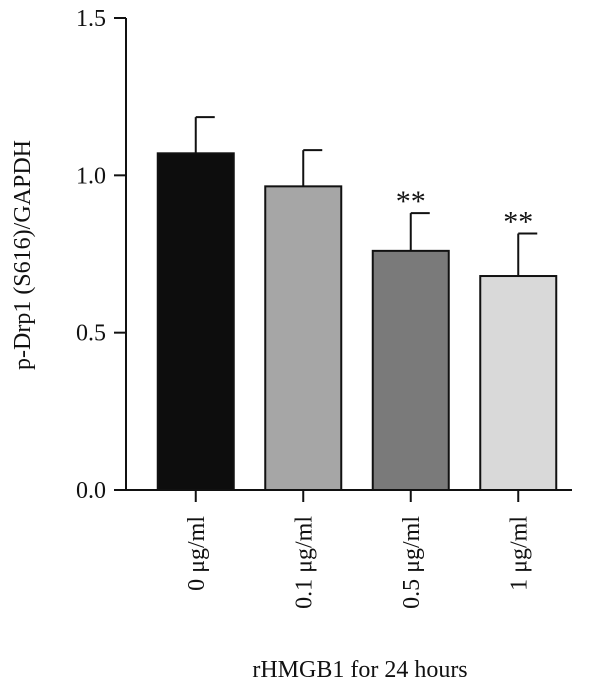 The width and height of the screenshot is (600, 689). Describe the element at coordinates (304, 562) in the screenshot. I see `x-tick-label: 0.1 μg/ml` at that location.